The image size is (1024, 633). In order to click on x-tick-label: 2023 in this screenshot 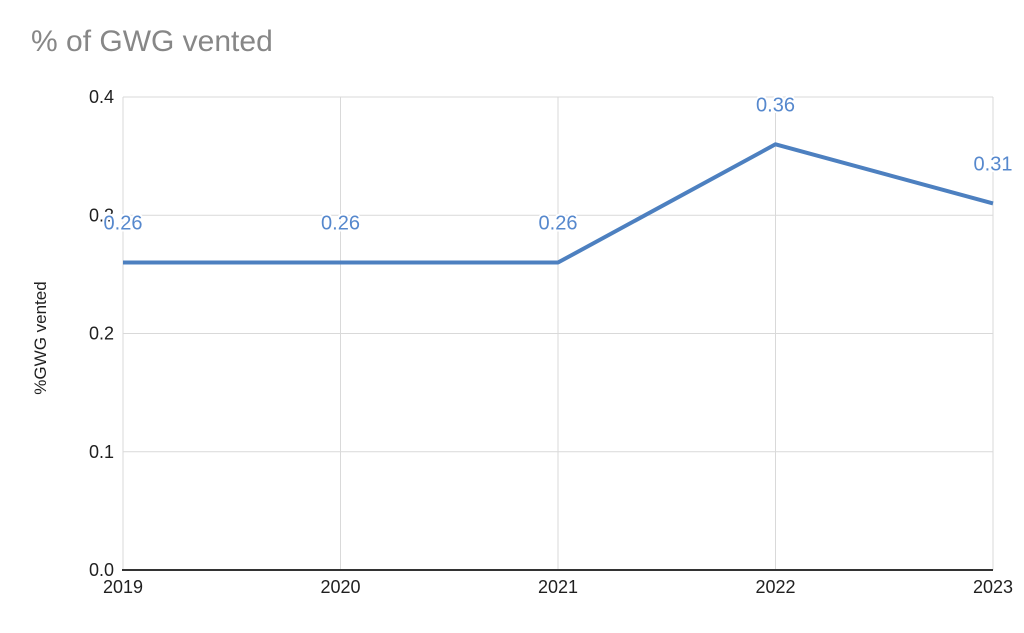, I will do `click(993, 587)`.